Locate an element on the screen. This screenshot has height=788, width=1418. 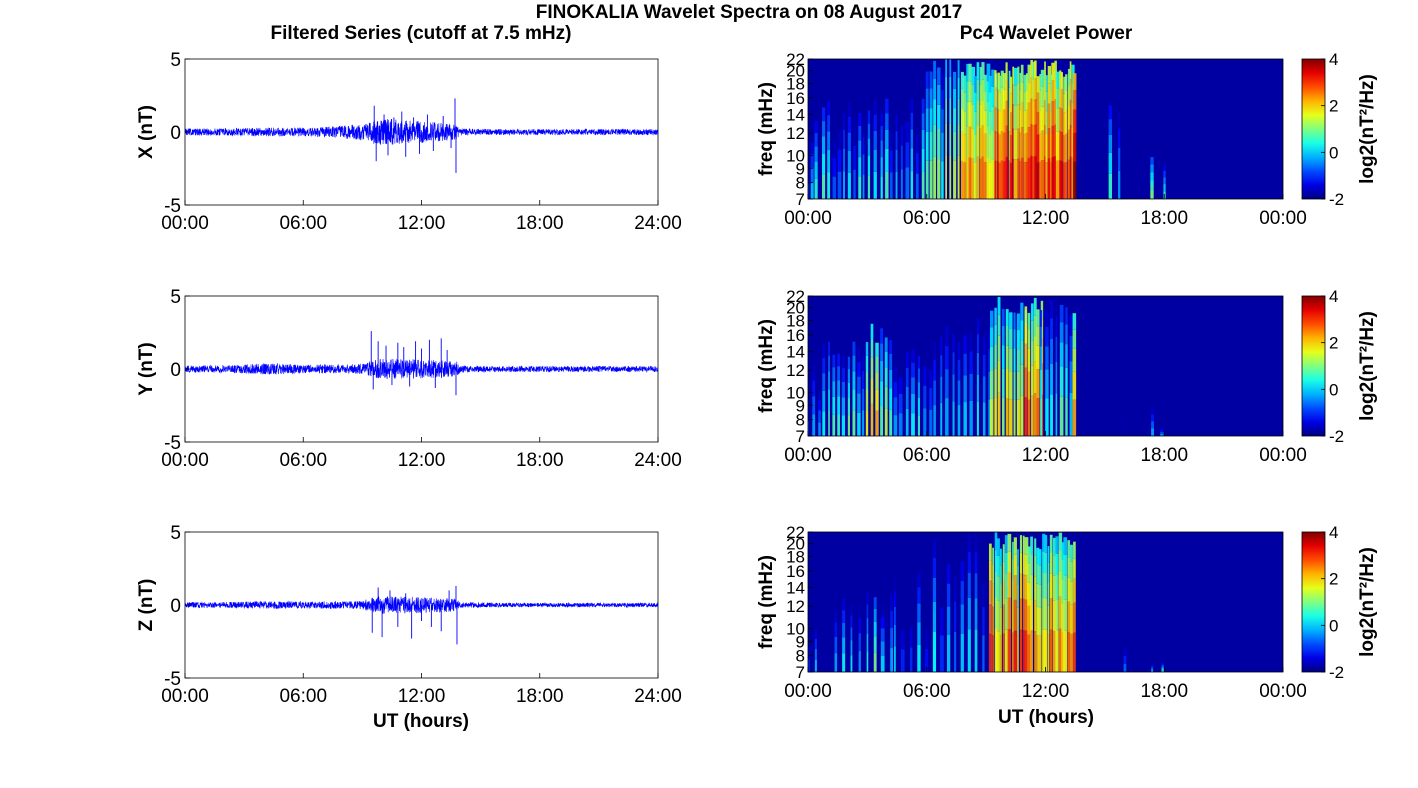
freq-tick-label: 22 is located at coordinates (795, 296).